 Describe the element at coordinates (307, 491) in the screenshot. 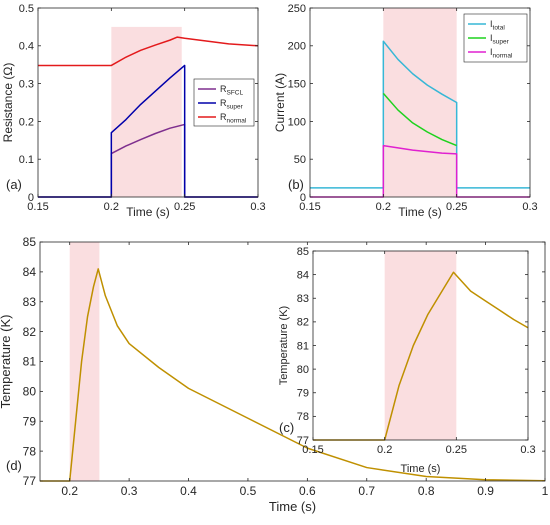

I see `x-tick-label: 0.6` at that location.